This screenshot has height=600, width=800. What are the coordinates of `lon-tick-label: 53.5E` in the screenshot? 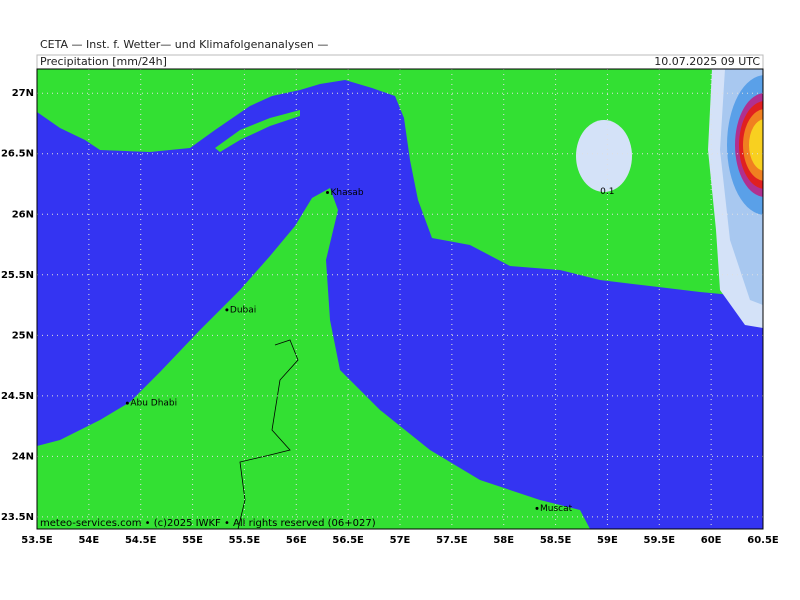 It's located at (37, 540).